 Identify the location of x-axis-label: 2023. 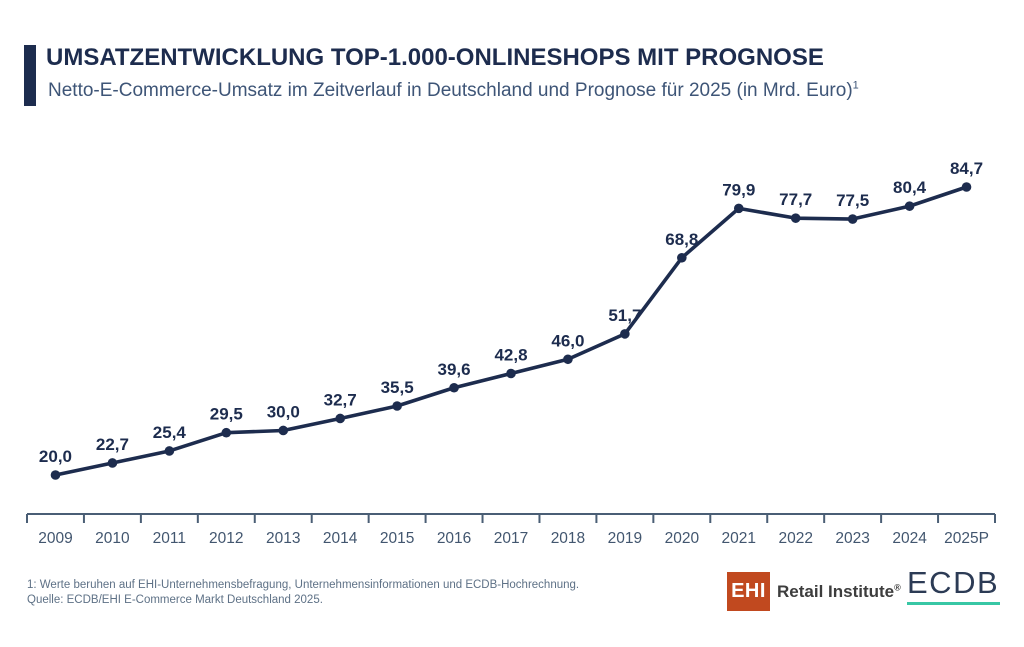
(852, 538).